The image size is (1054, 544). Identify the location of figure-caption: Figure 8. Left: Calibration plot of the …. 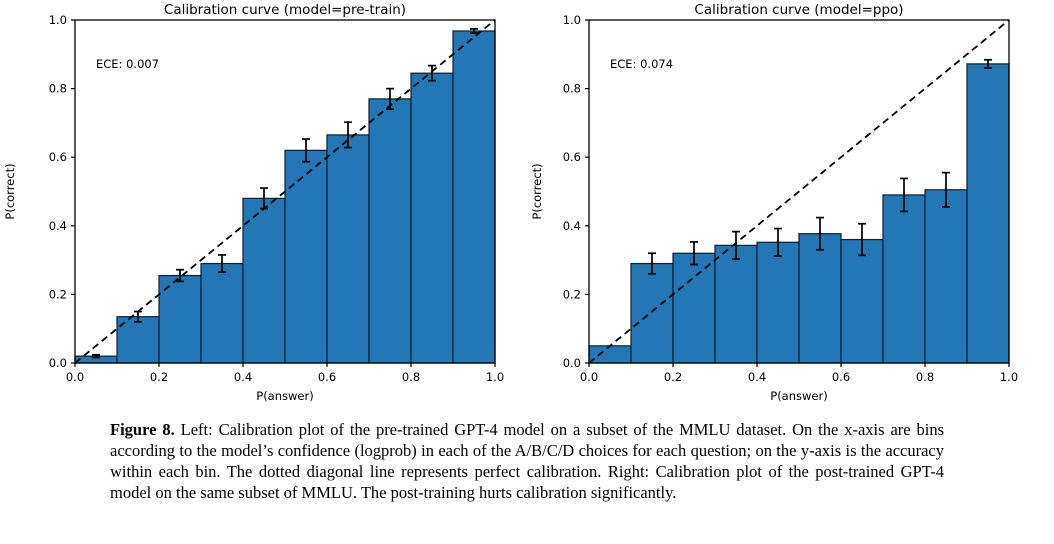
(527, 461).